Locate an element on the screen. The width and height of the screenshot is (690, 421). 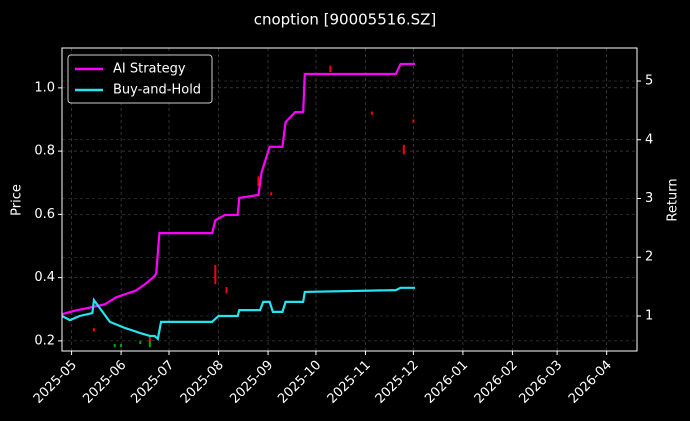
y2-tick-label: 1 is located at coordinates (649, 315).